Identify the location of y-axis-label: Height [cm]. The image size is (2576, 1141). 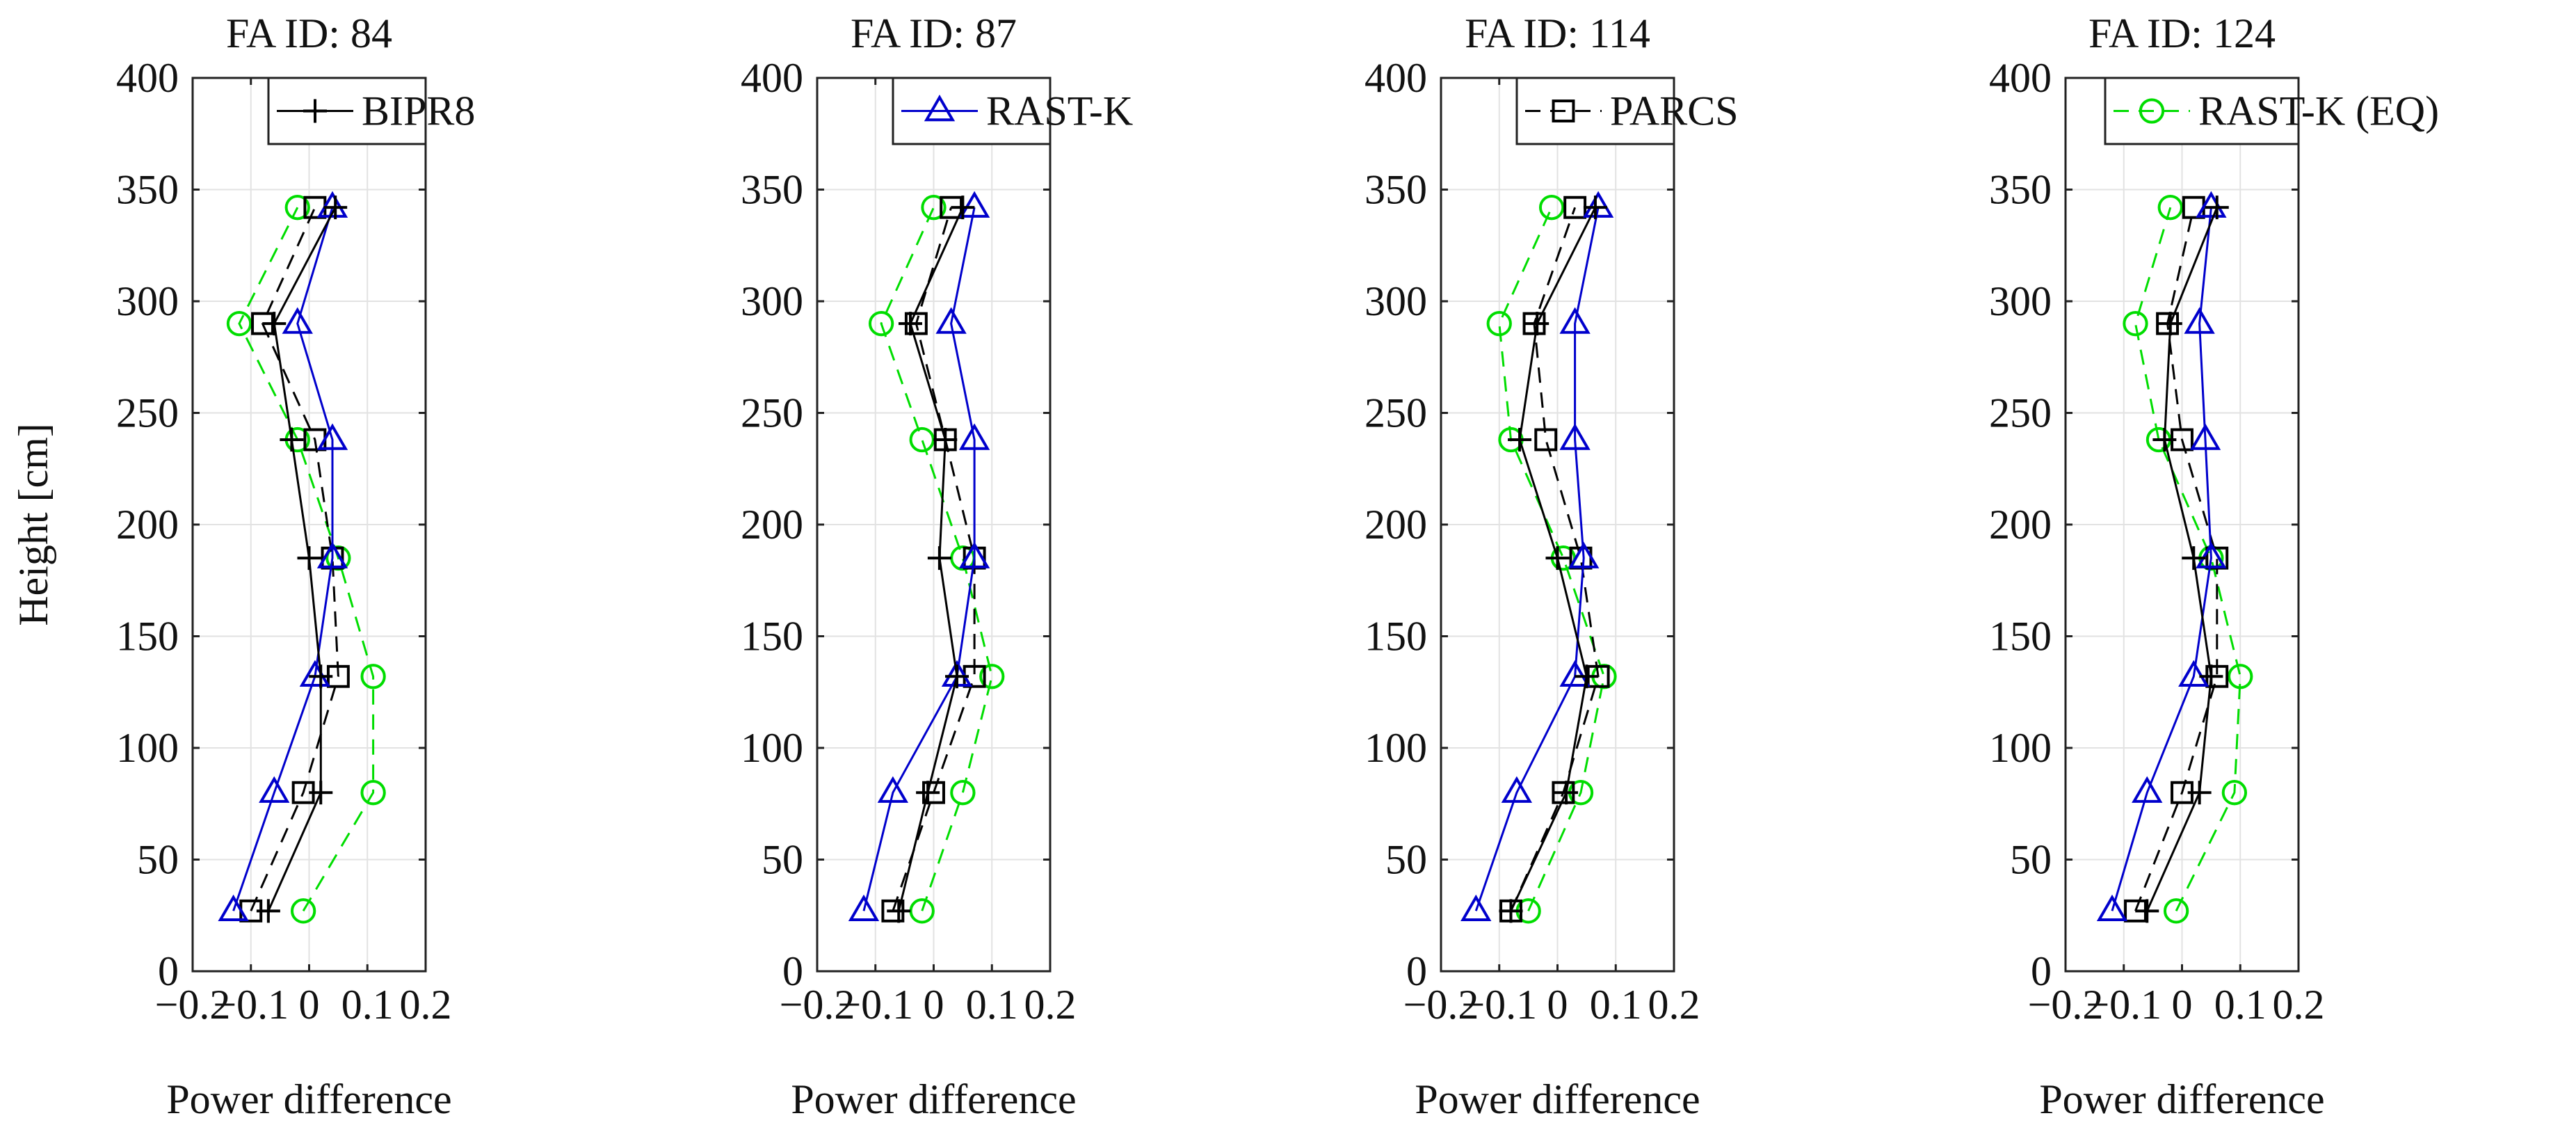
(33, 524).